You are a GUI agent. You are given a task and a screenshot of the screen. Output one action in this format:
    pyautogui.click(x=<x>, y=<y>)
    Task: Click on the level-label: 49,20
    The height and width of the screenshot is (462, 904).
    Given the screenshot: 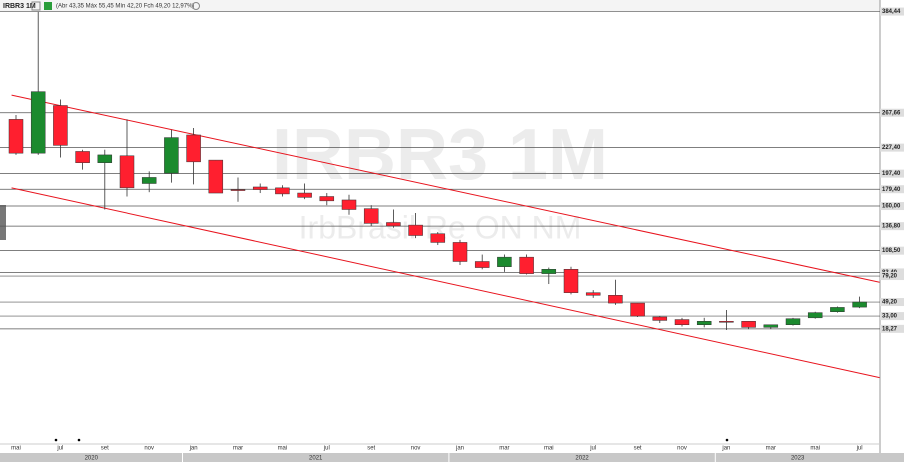 What is the action you would take?
    pyautogui.click(x=890, y=303)
    